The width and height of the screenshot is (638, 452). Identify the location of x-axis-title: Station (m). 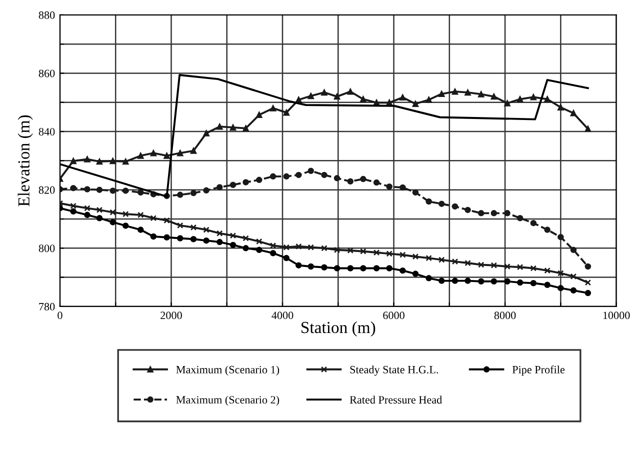
(339, 329).